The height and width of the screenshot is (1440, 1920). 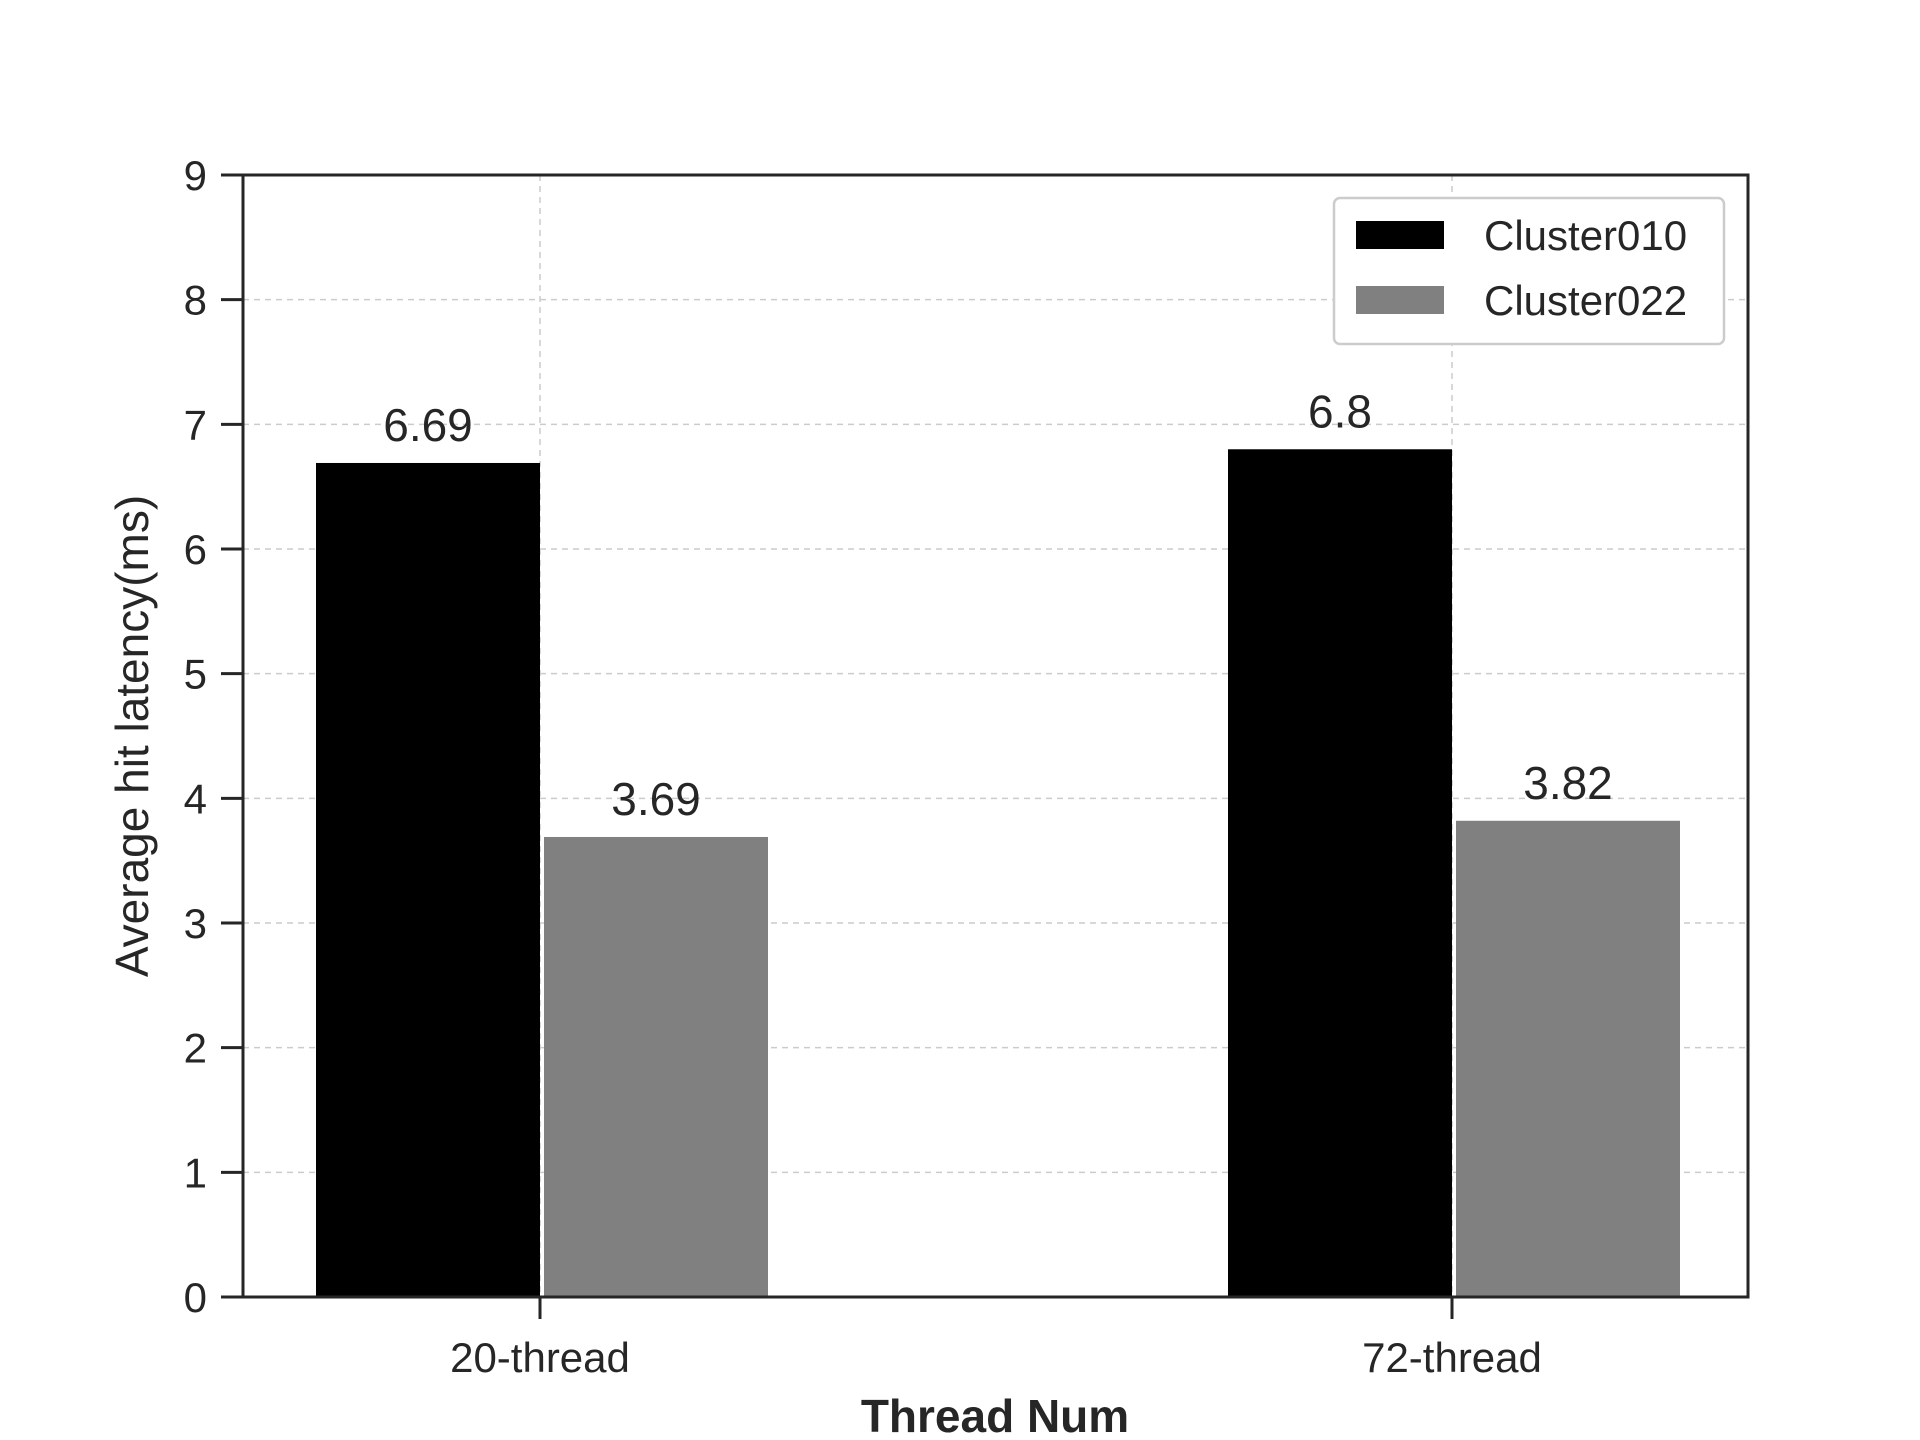 I want to click on bar-cluster010-72-thread, so click(x=1340, y=873).